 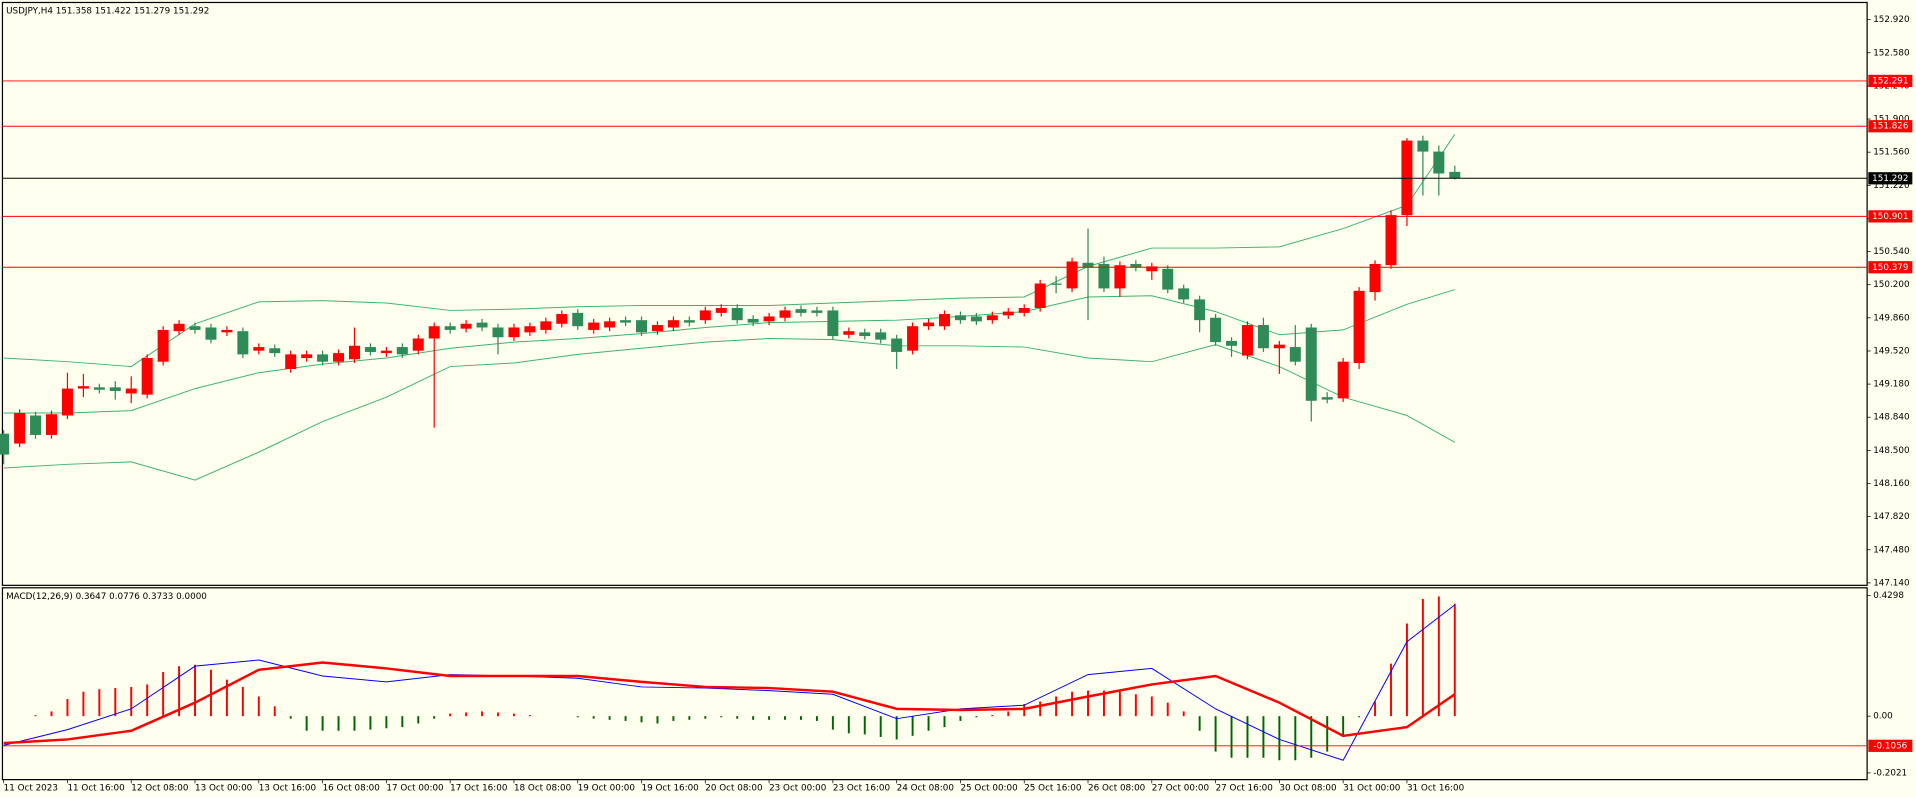 I want to click on level-label: -0.1056, so click(x=1890, y=746).